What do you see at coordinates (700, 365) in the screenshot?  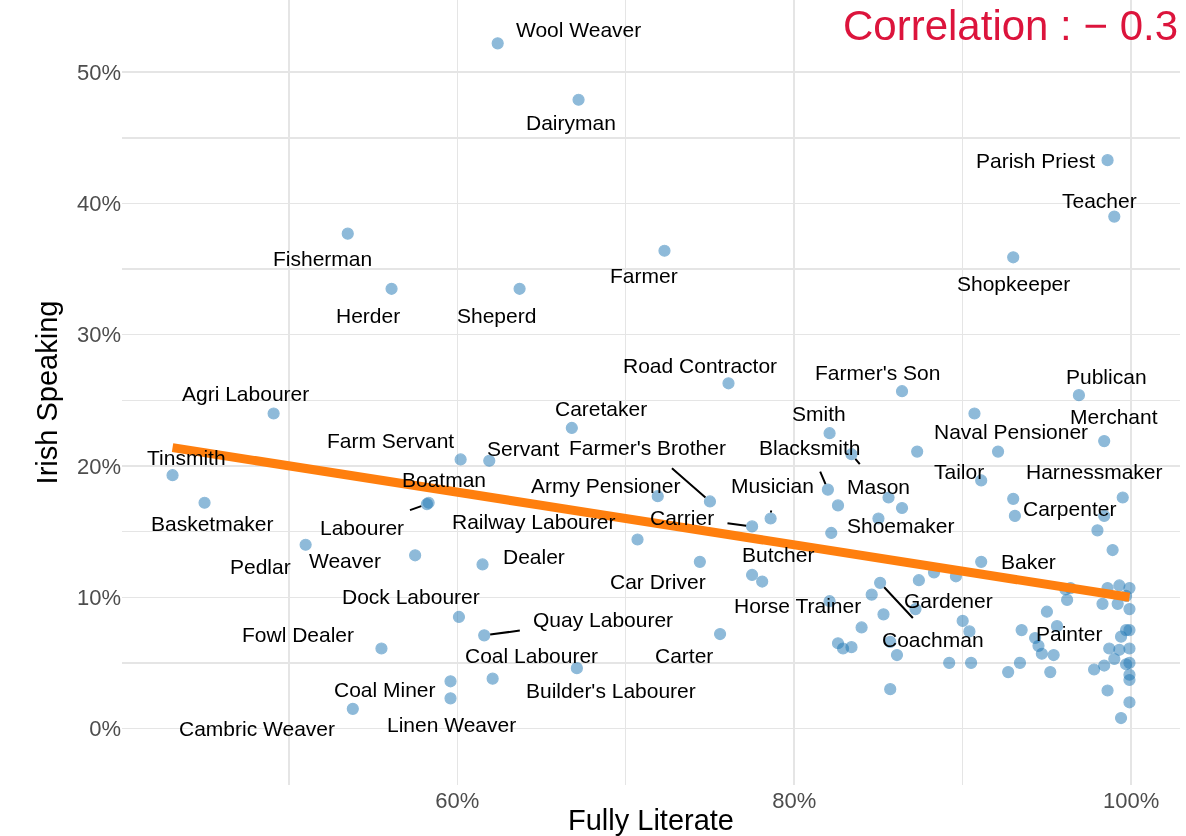 I see `data-label: Road Contractor` at bounding box center [700, 365].